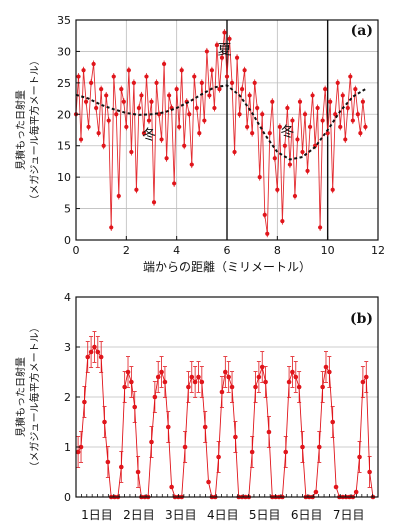  I want to click on panel-b-y-axis-label-line1: 見積もった日射量, so click(20, 397).